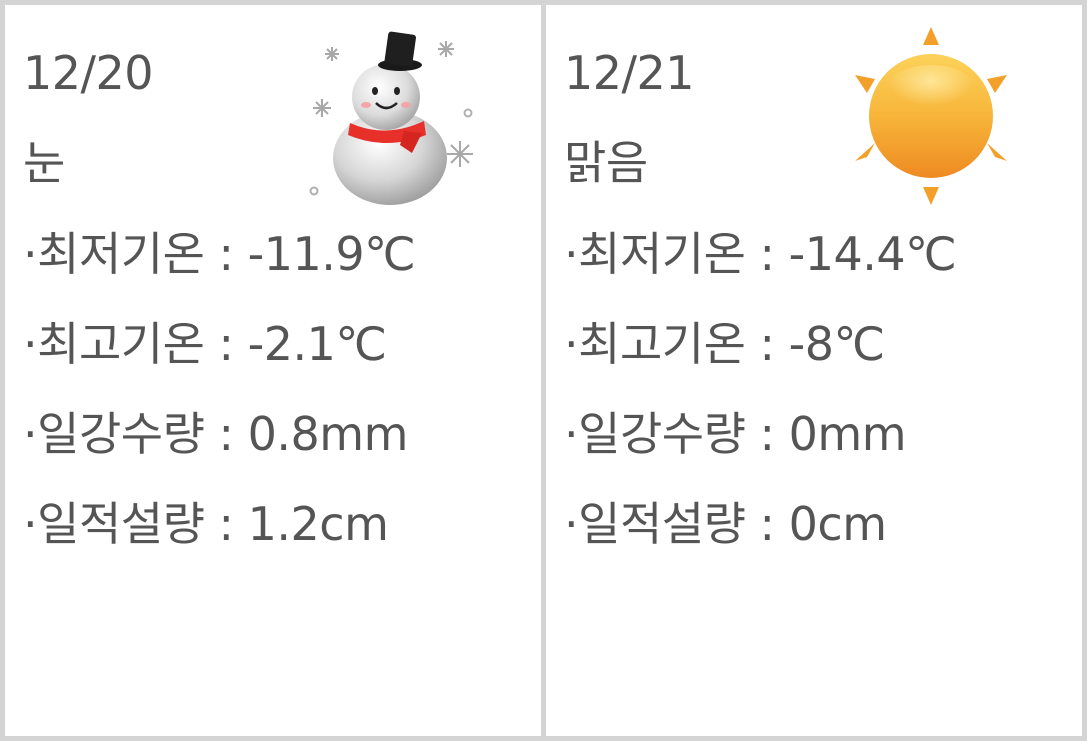  I want to click on max-temp-row: ·최고기온 : -2.1℃, so click(205, 344).